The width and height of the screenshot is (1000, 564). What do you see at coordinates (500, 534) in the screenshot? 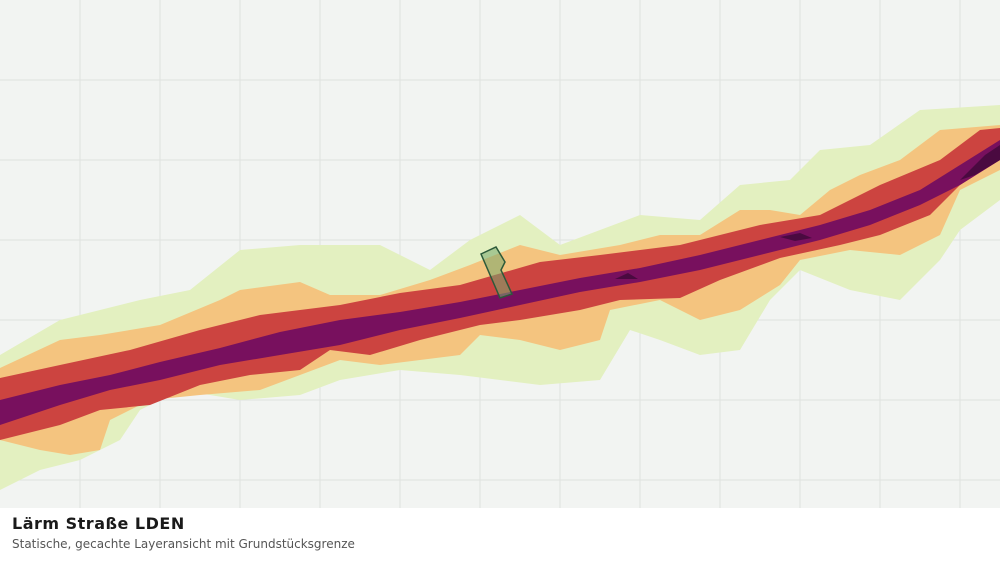
I see `caption-panel` at bounding box center [500, 534].